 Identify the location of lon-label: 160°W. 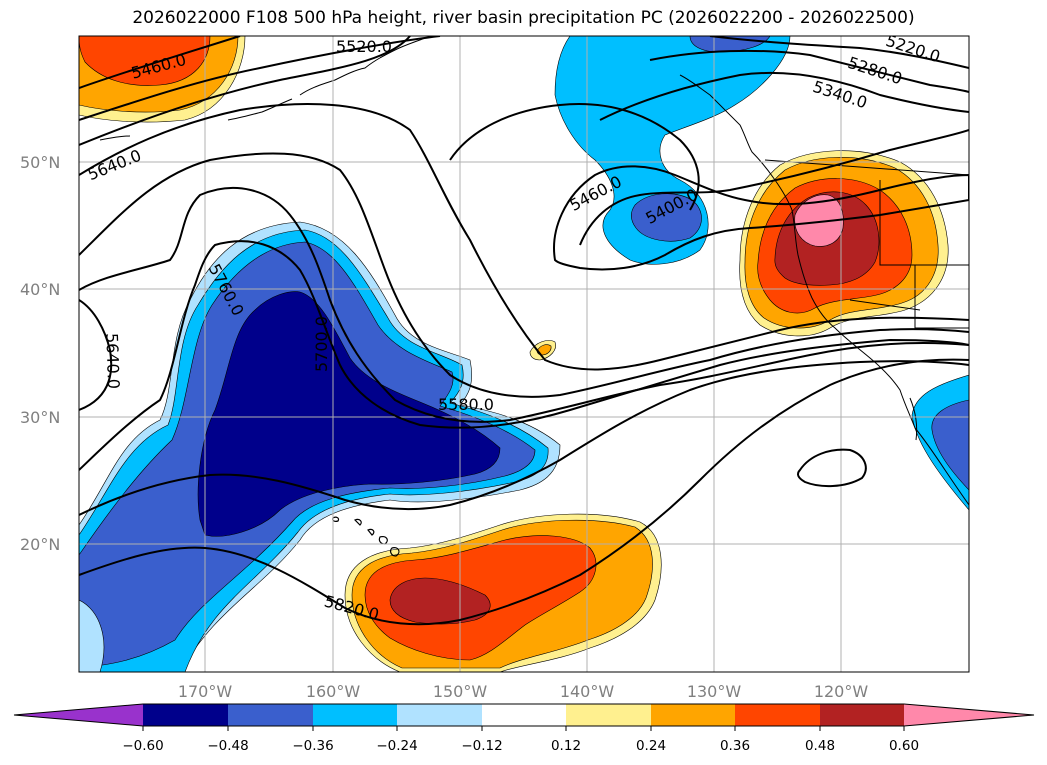
(333, 691).